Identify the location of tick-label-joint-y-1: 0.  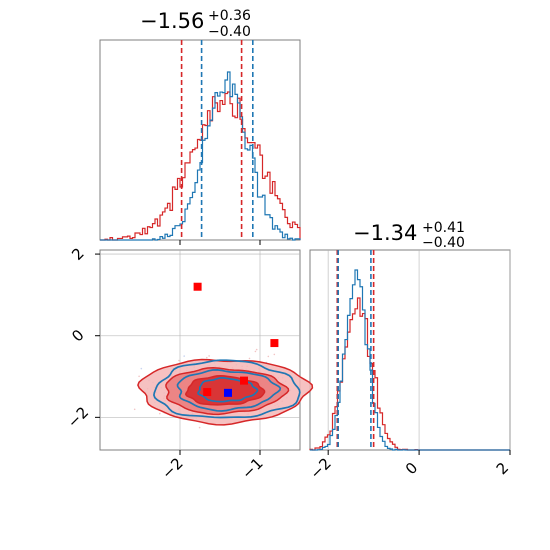
(77, 335).